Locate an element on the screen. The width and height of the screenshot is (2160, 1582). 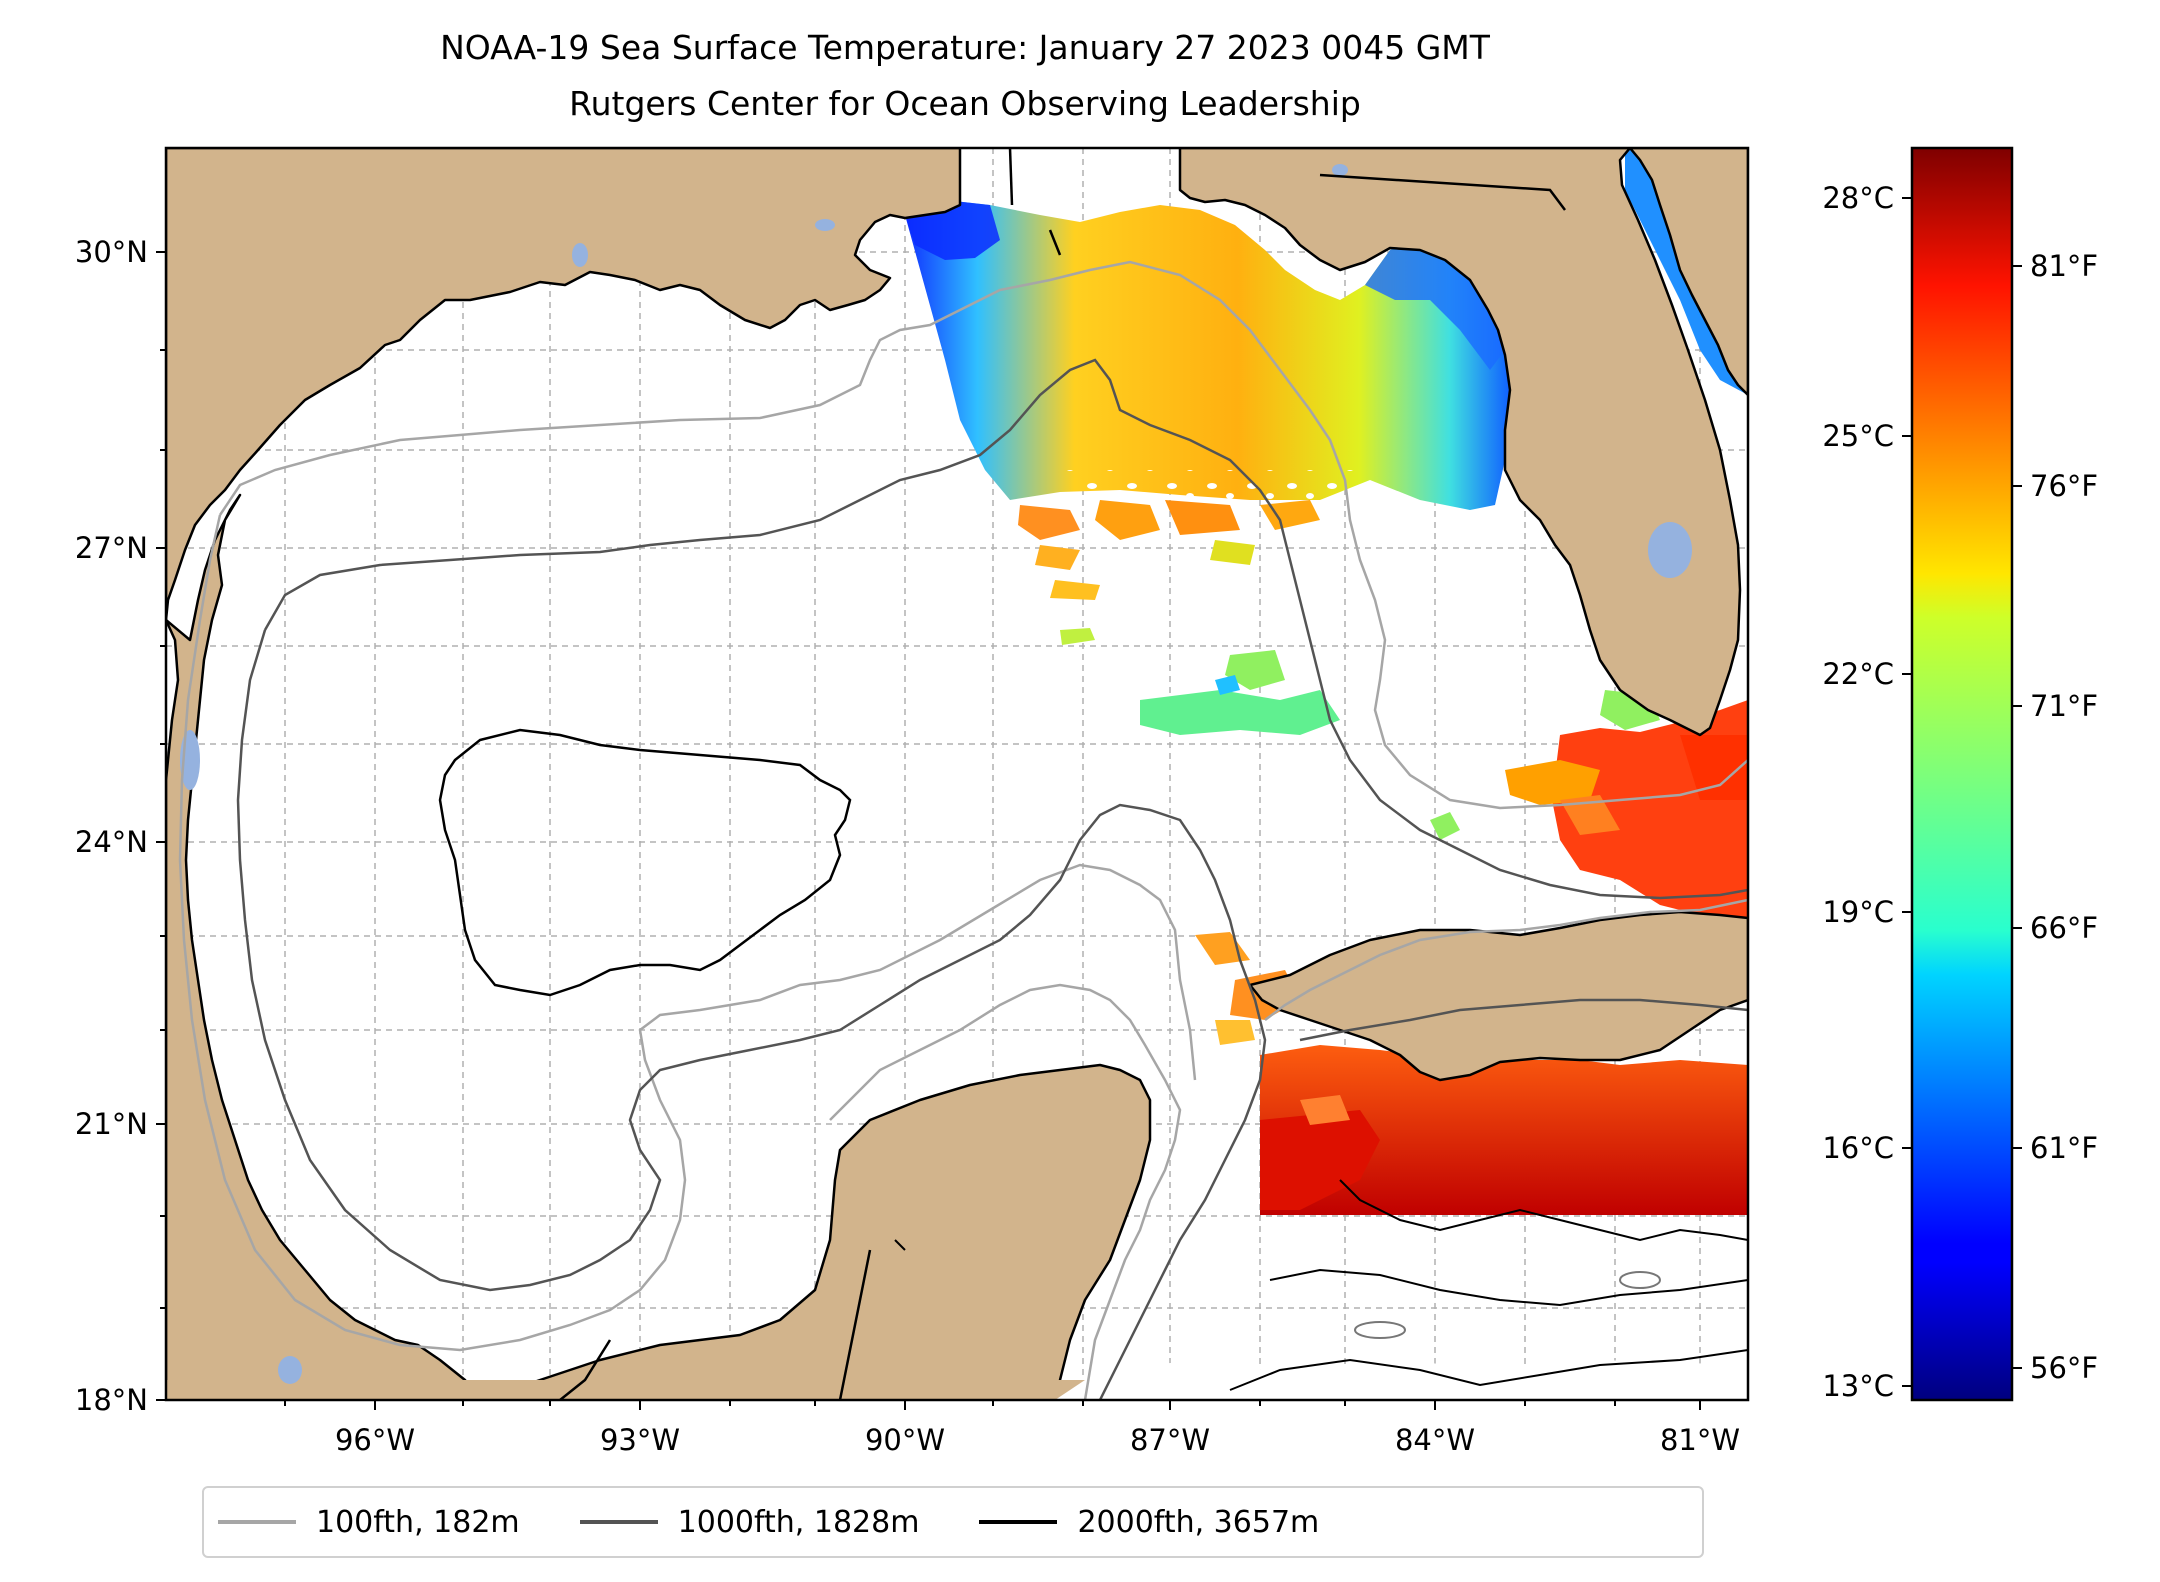
legend-item-1000fth: 1000fth, 1828m is located at coordinates (749, 1522).